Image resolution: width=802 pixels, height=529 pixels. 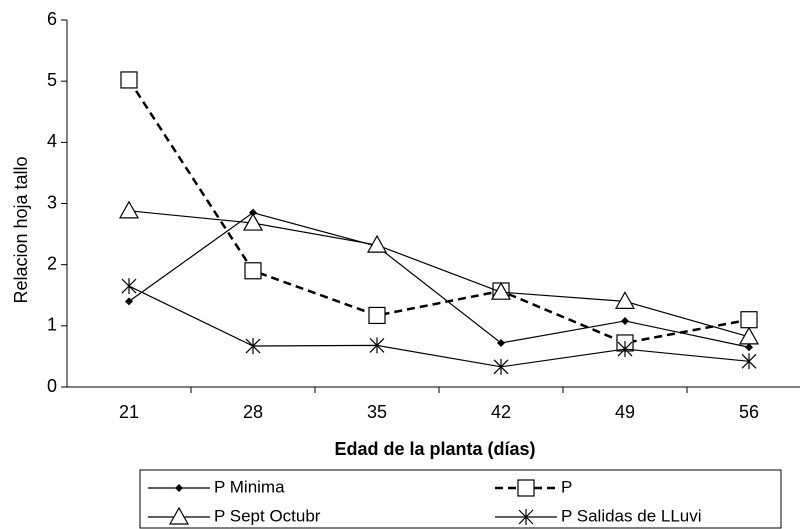 I want to click on y-tick-label: 5, so click(x=52, y=80).